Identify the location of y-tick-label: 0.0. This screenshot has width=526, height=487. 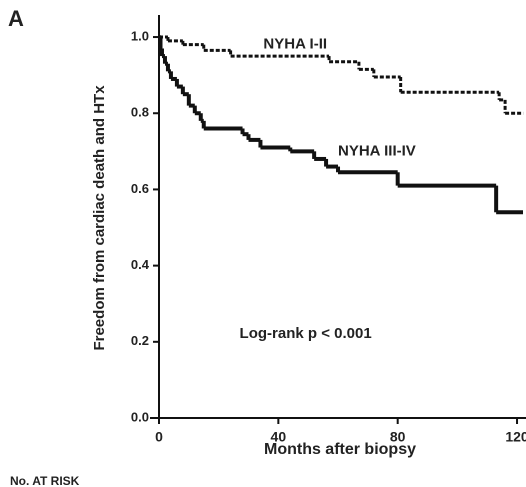
(140, 416).